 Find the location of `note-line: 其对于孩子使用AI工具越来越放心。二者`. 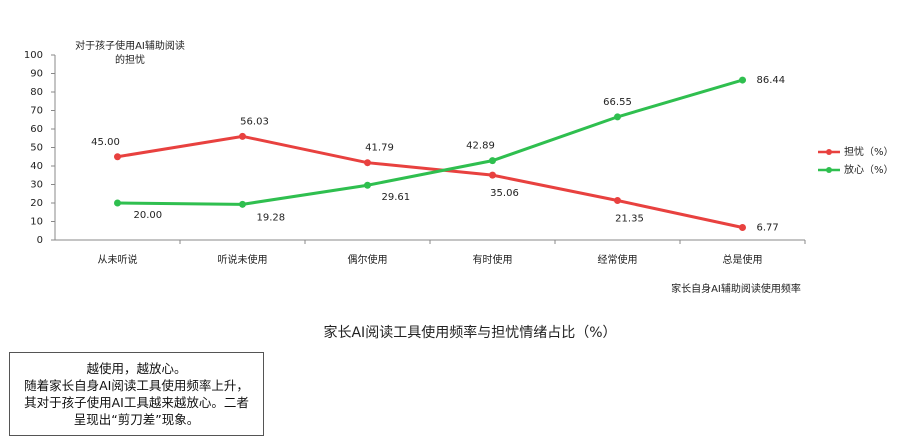

note-line: 其对于孩子使用AI工具越来越放心。二者 is located at coordinates (136, 402).